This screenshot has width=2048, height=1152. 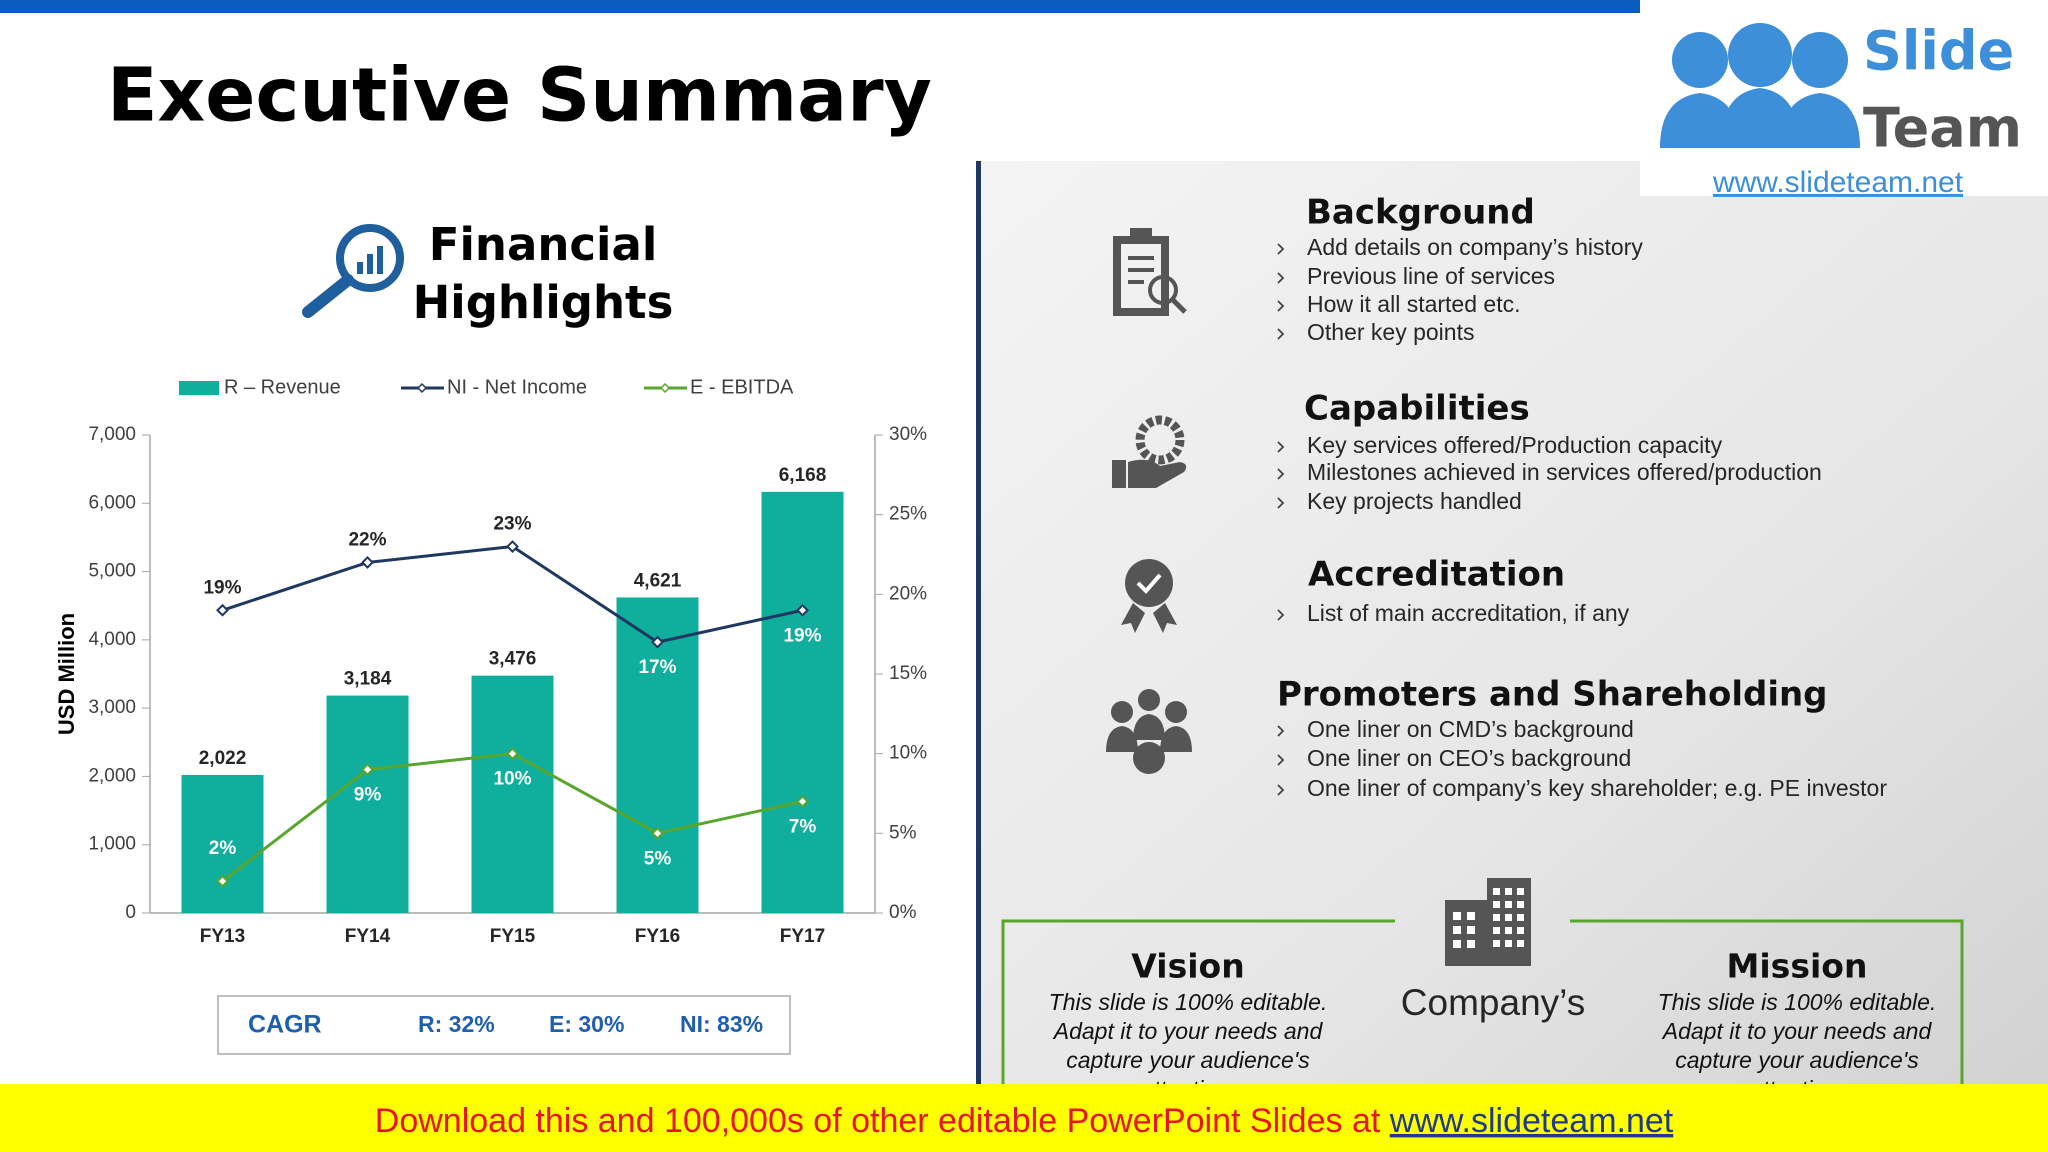 I want to click on mission-title: Mission, so click(x=1797, y=966).